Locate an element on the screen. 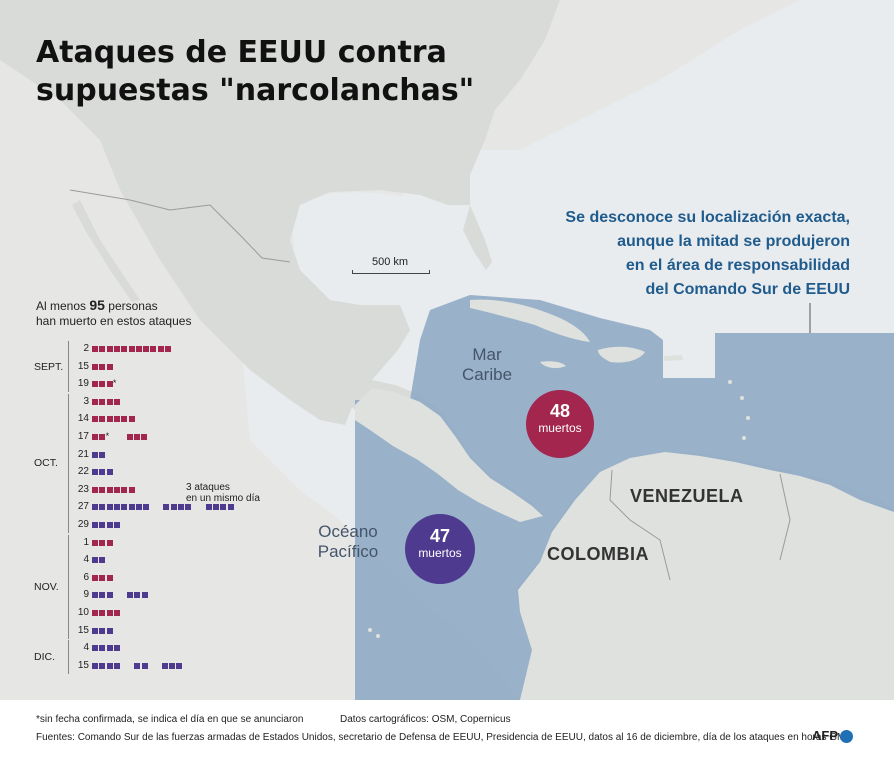 This screenshot has width=894, height=768. colombia-venezuela-border is located at coordinates (640, 525).